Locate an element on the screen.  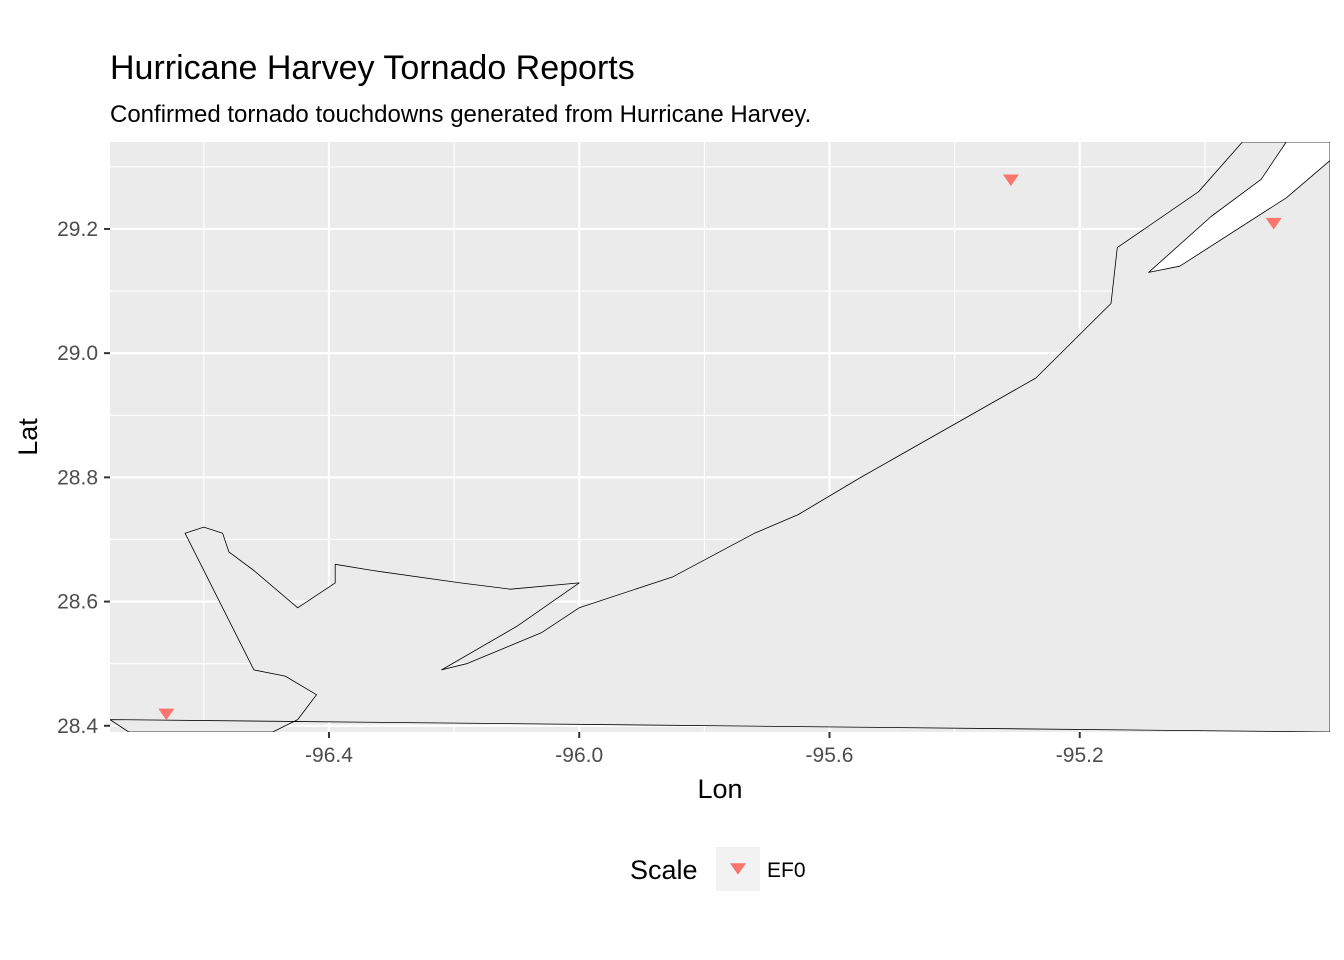
y-tick-label: 28.6 is located at coordinates (77, 602).